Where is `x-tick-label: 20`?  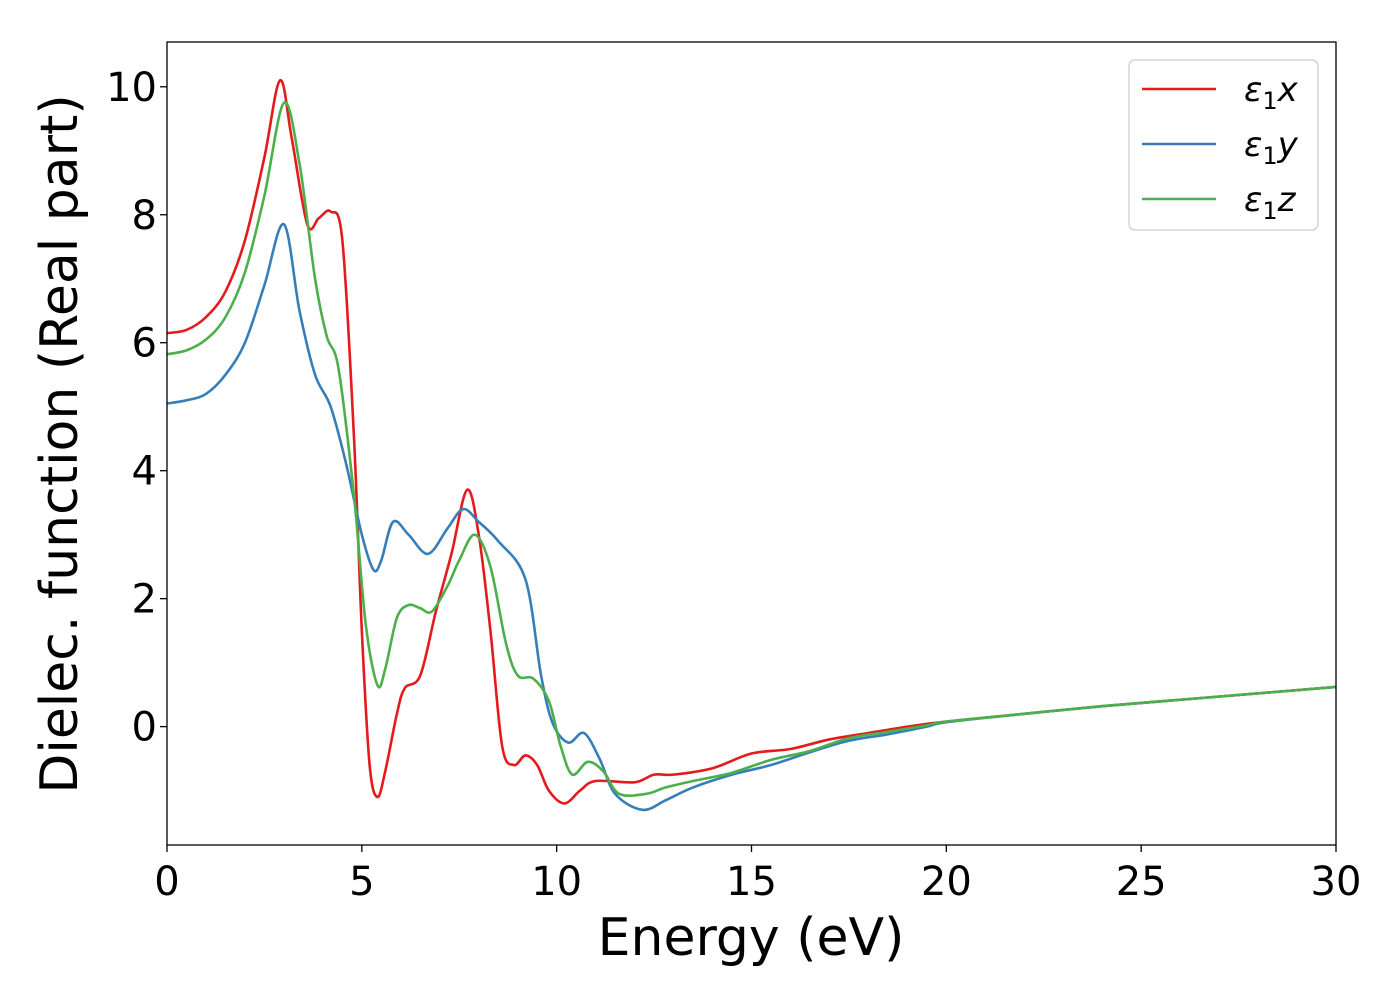
x-tick-label: 20 is located at coordinates (946, 882).